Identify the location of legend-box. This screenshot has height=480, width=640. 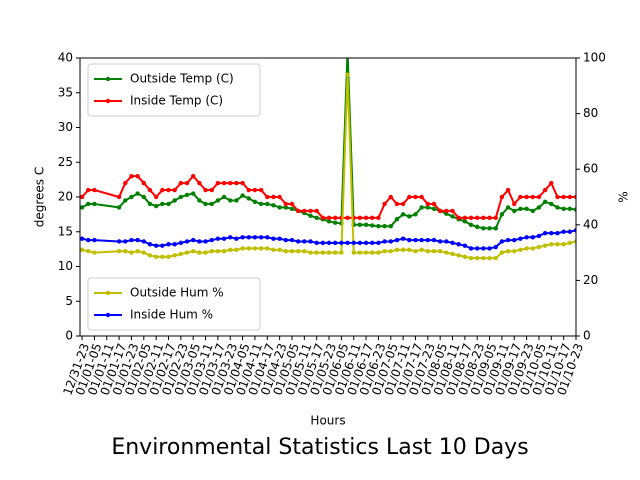
(174, 90).